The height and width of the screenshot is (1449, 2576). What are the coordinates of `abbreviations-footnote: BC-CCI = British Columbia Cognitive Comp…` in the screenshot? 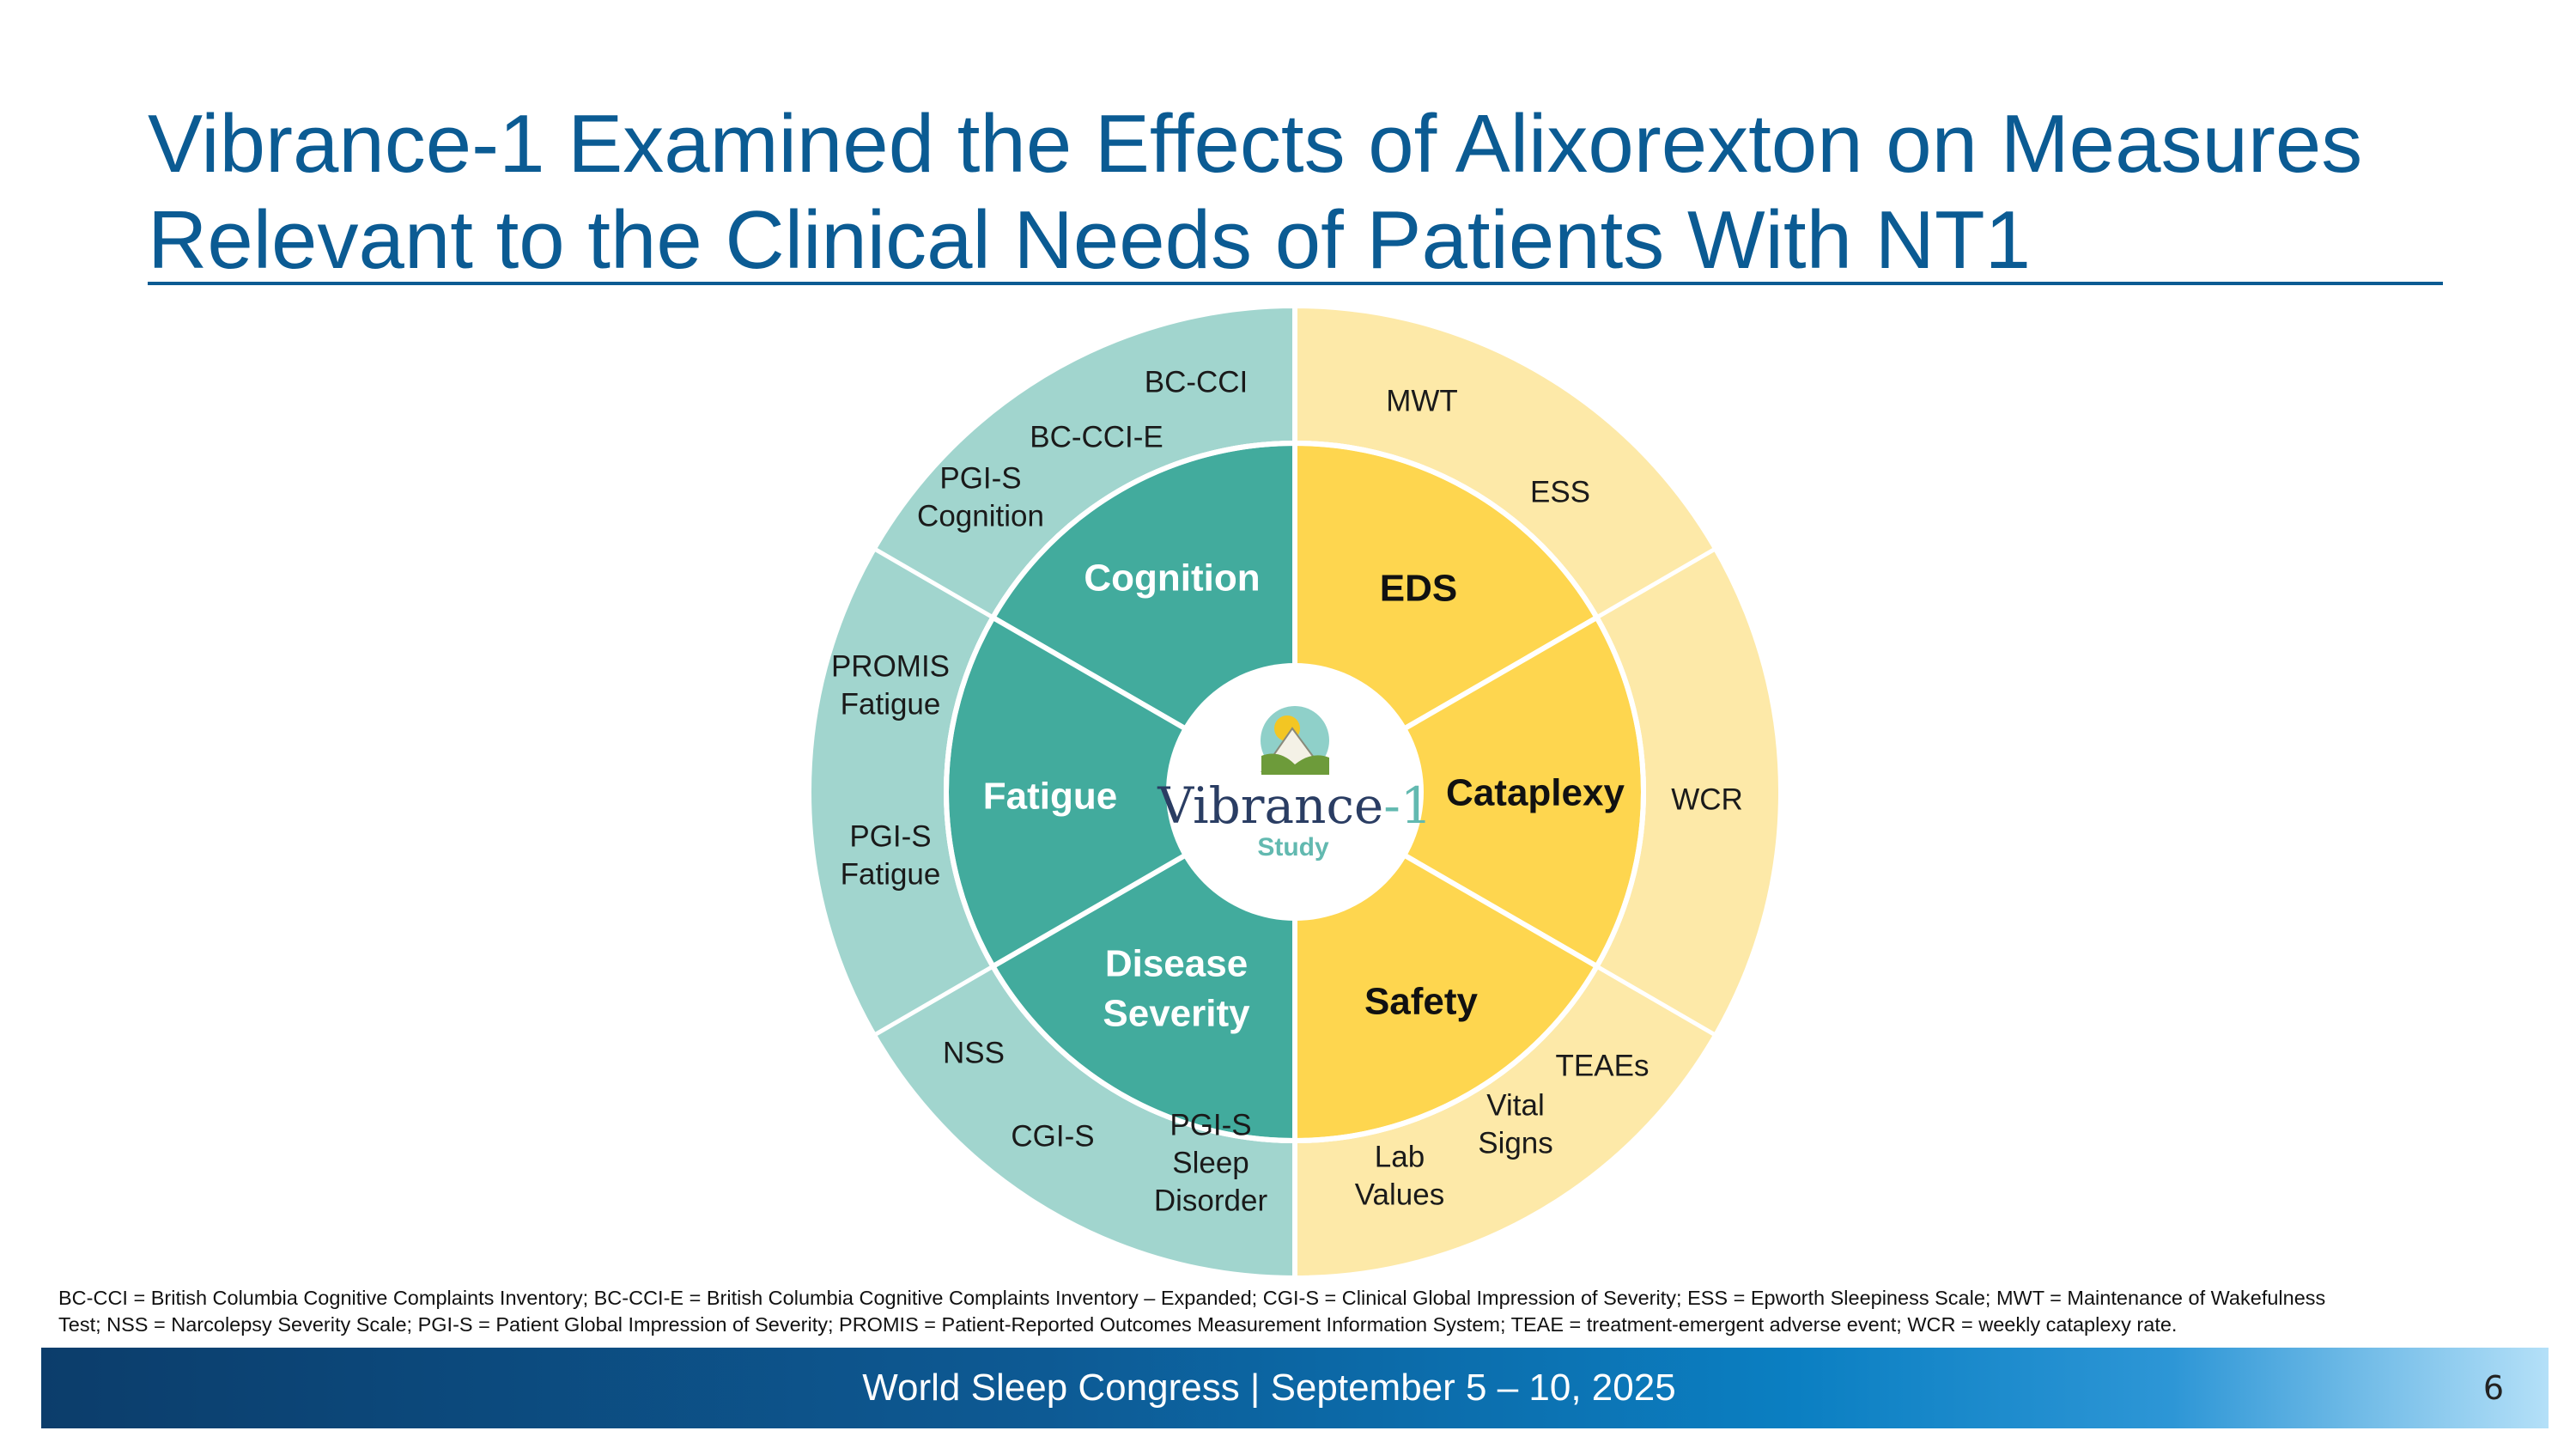 It's located at (1294, 1311).